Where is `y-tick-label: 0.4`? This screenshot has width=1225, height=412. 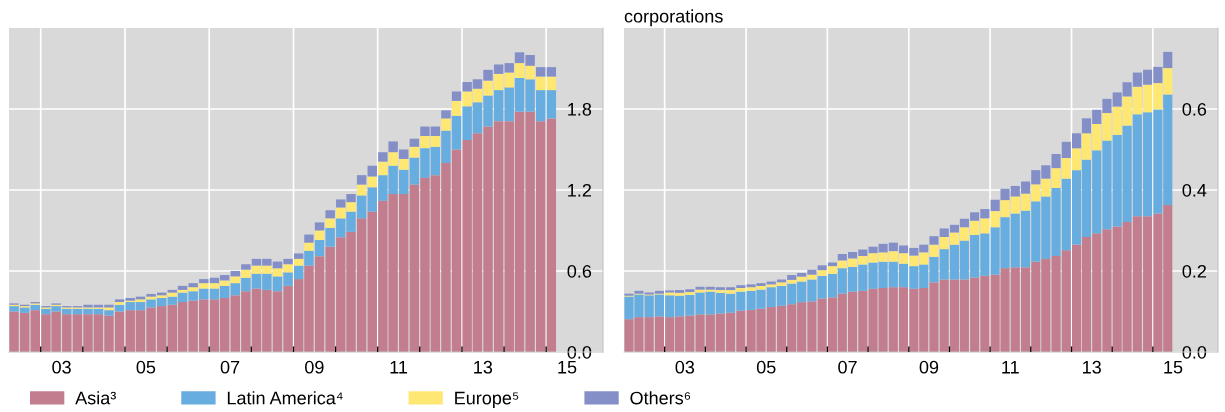
y-tick-label: 0.4 is located at coordinates (1194, 190).